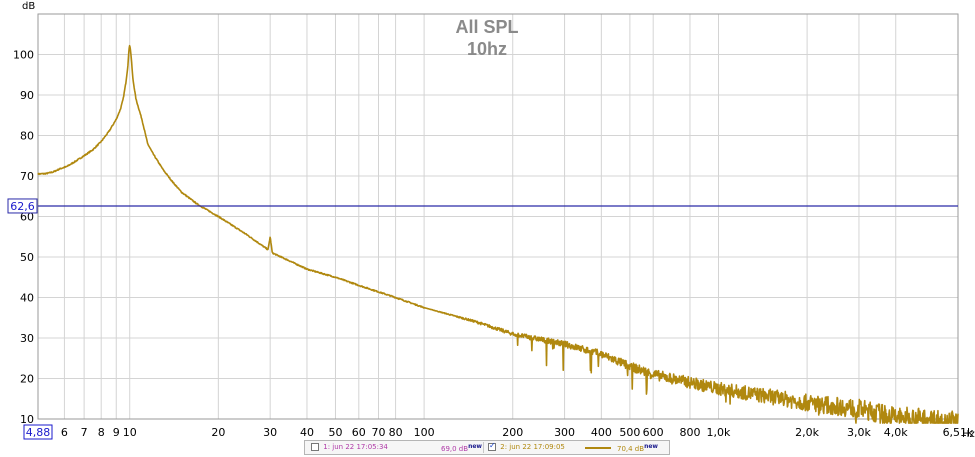  I want to click on x-start-layer: 4,88, so click(38, 432).